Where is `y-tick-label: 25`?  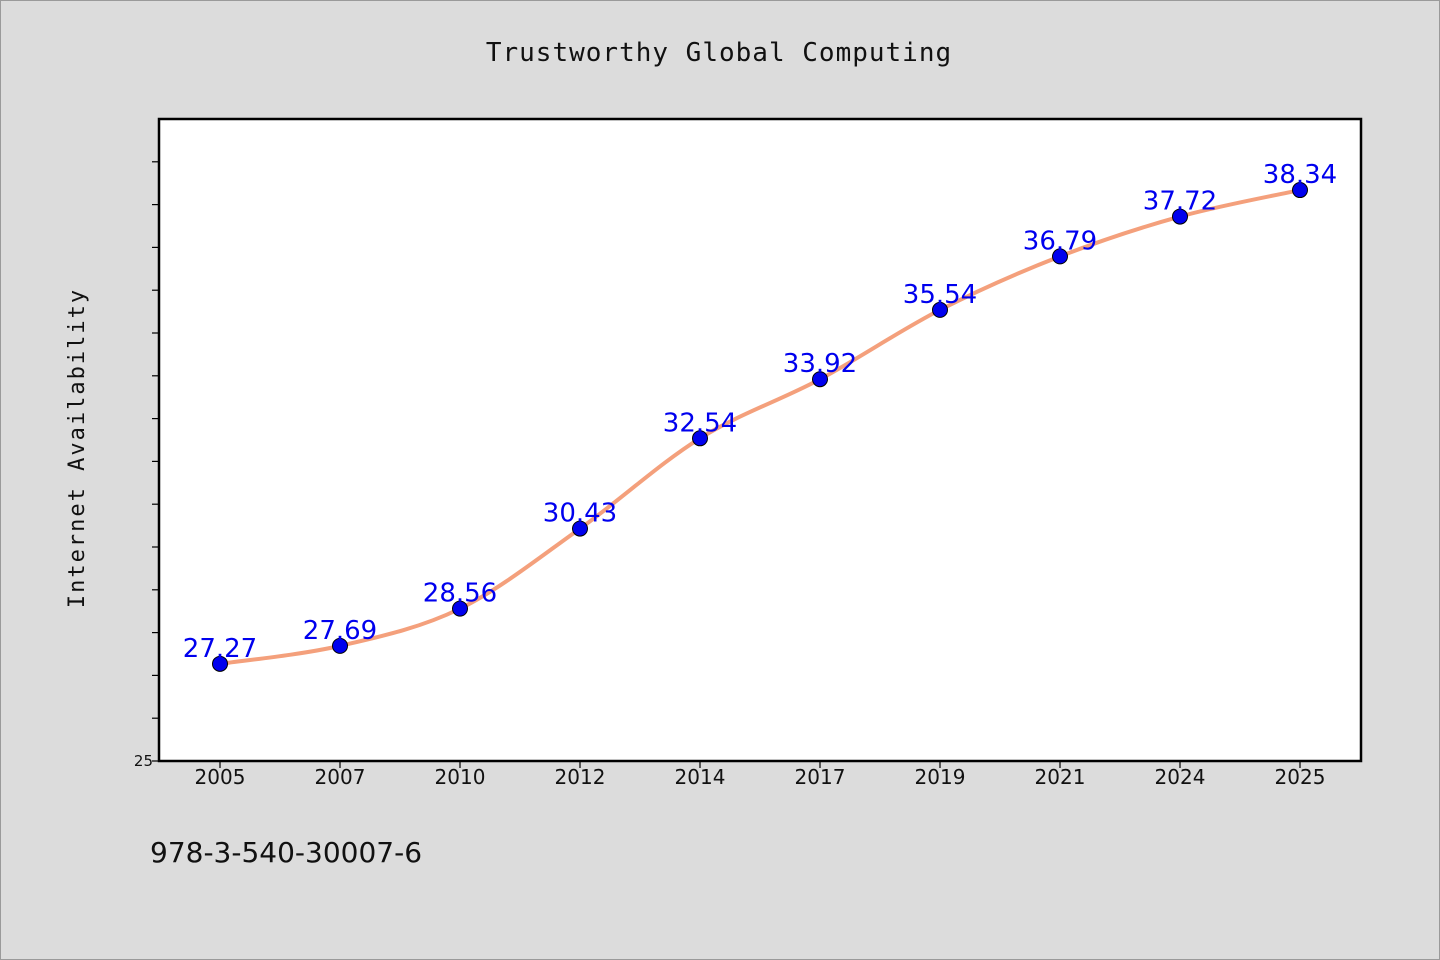 y-tick-label: 25 is located at coordinates (143, 761).